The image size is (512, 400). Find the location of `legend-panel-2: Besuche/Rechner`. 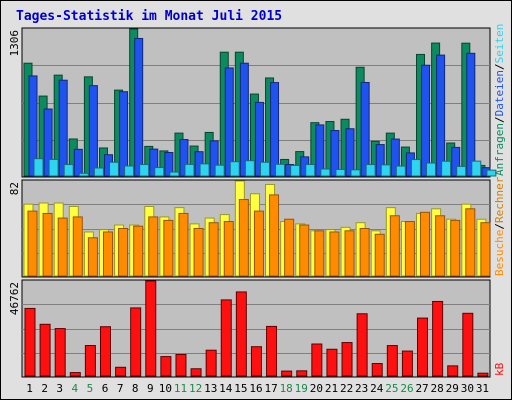

legend-panel-2: Besuche/Rechner is located at coordinates (499, 226).